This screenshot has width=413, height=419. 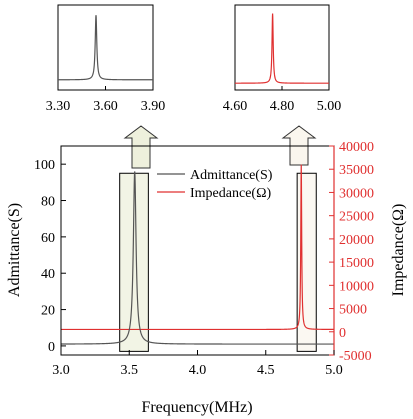 I want to click on x-tick-label: 3.0, so click(x=61, y=370).